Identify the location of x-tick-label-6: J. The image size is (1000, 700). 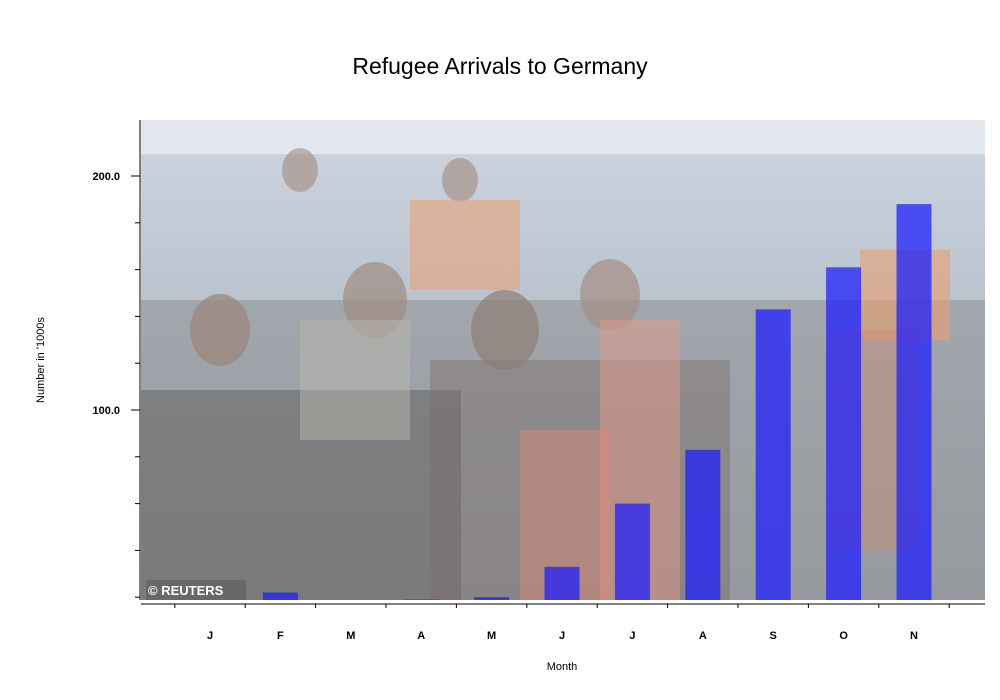
(632, 636).